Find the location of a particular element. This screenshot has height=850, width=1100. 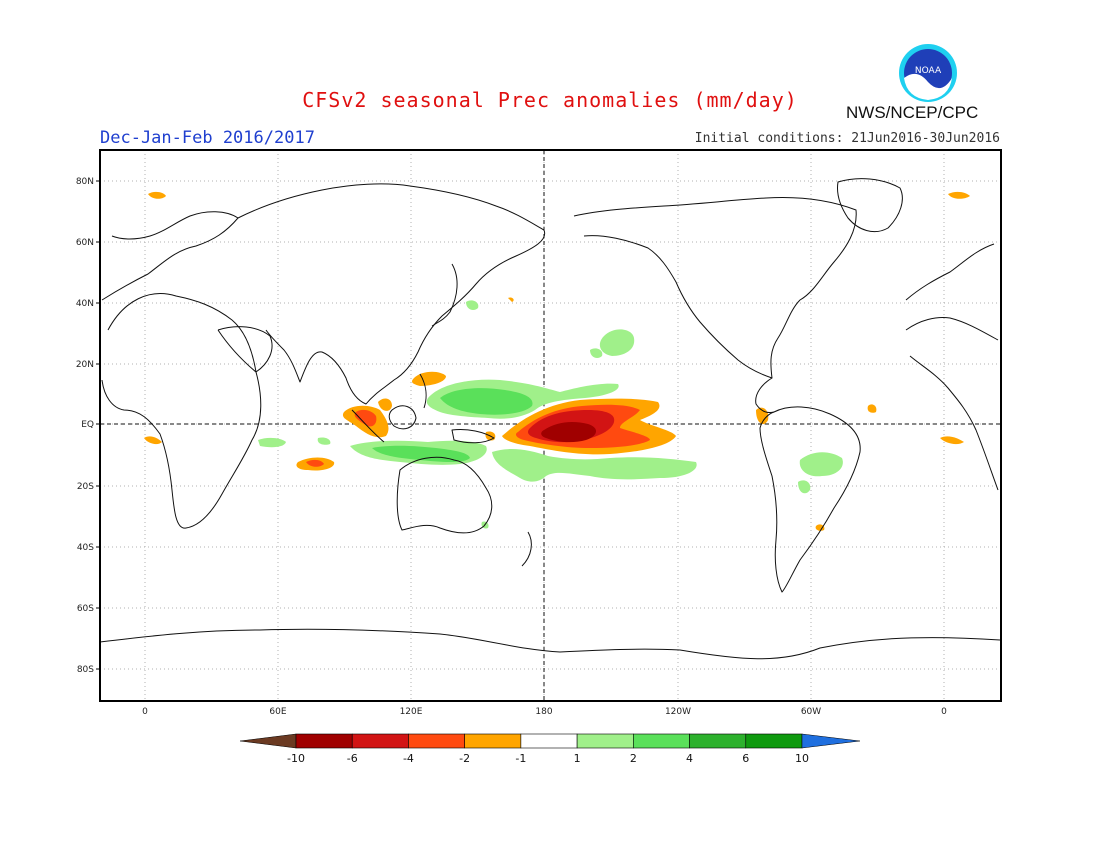

agency-label: NWS/NCEP/CPC is located at coordinates (912, 112).